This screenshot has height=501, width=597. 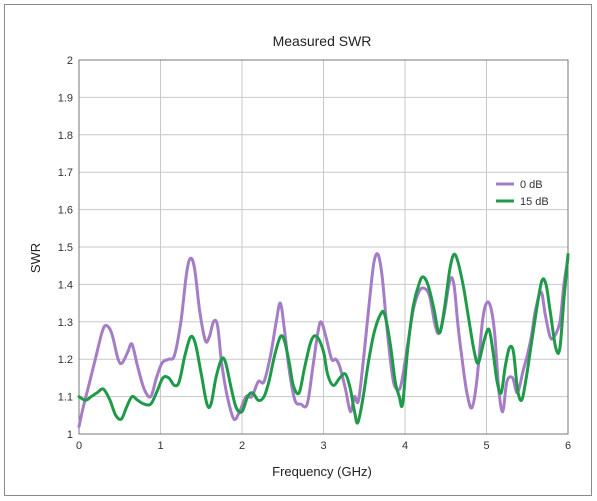 I want to click on y-tick-label: 1.4, so click(x=65, y=285).